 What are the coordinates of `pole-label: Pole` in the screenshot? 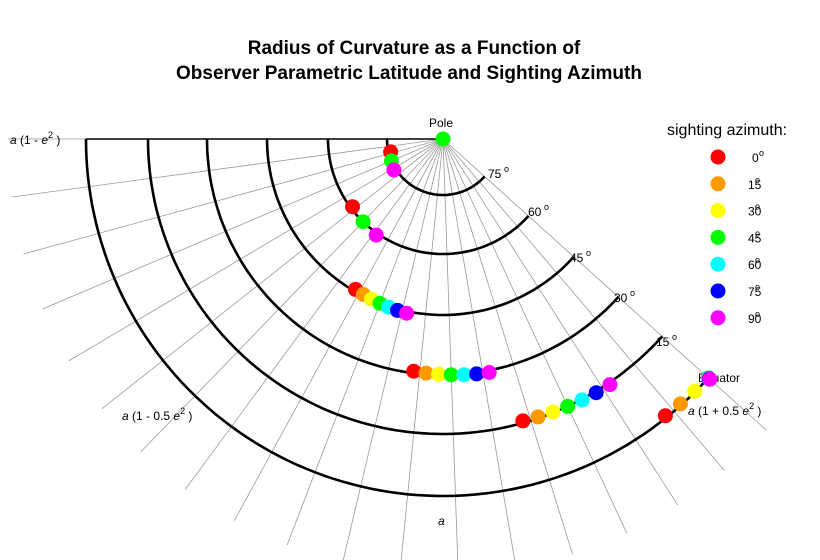 It's located at (441, 123).